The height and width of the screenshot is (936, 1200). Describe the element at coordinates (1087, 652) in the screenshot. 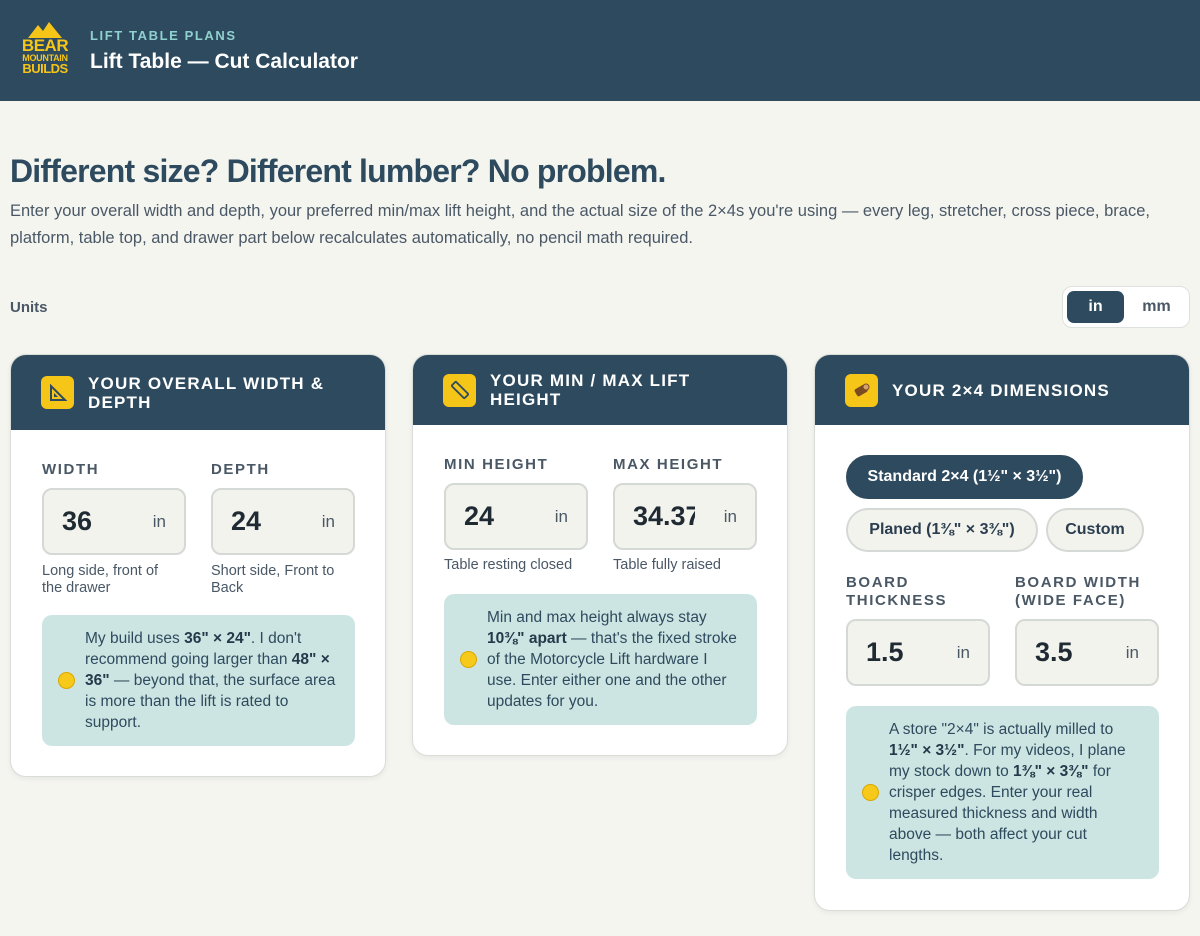

I see `board-width-field: 3.5 in` at that location.